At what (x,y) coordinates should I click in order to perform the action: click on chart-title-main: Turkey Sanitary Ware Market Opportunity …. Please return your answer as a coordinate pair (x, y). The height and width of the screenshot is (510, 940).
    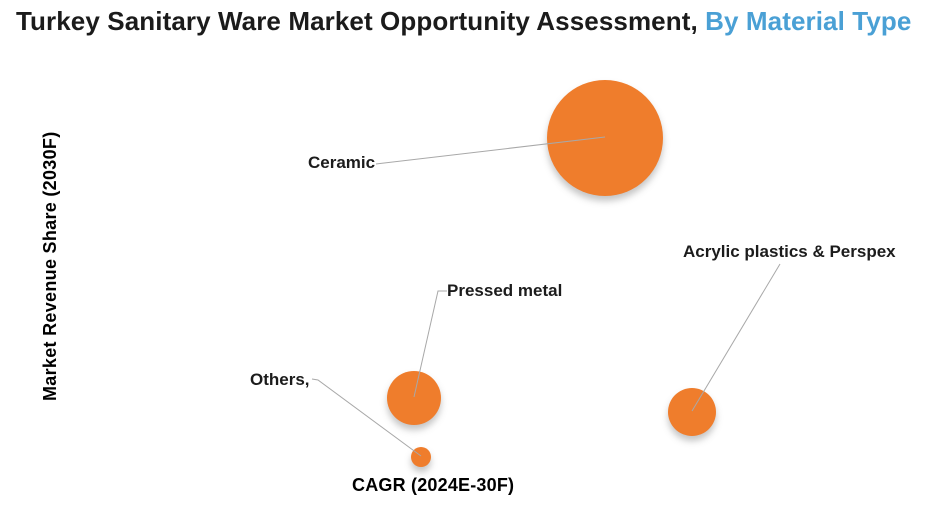
    Looking at the image, I should click on (357, 21).